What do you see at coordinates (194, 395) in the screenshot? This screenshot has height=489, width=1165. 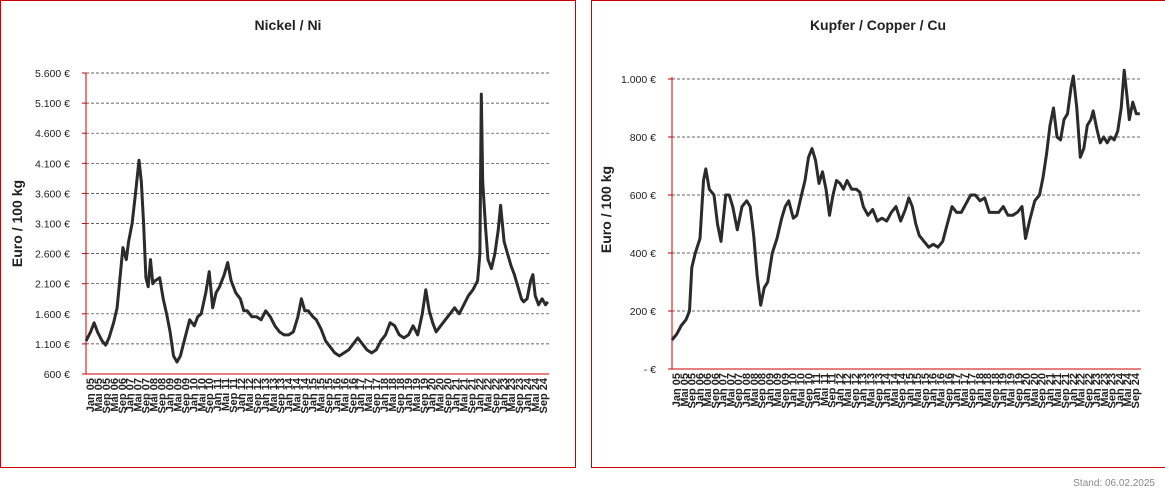 I see `x-tick-label: Jan 10` at bounding box center [194, 395].